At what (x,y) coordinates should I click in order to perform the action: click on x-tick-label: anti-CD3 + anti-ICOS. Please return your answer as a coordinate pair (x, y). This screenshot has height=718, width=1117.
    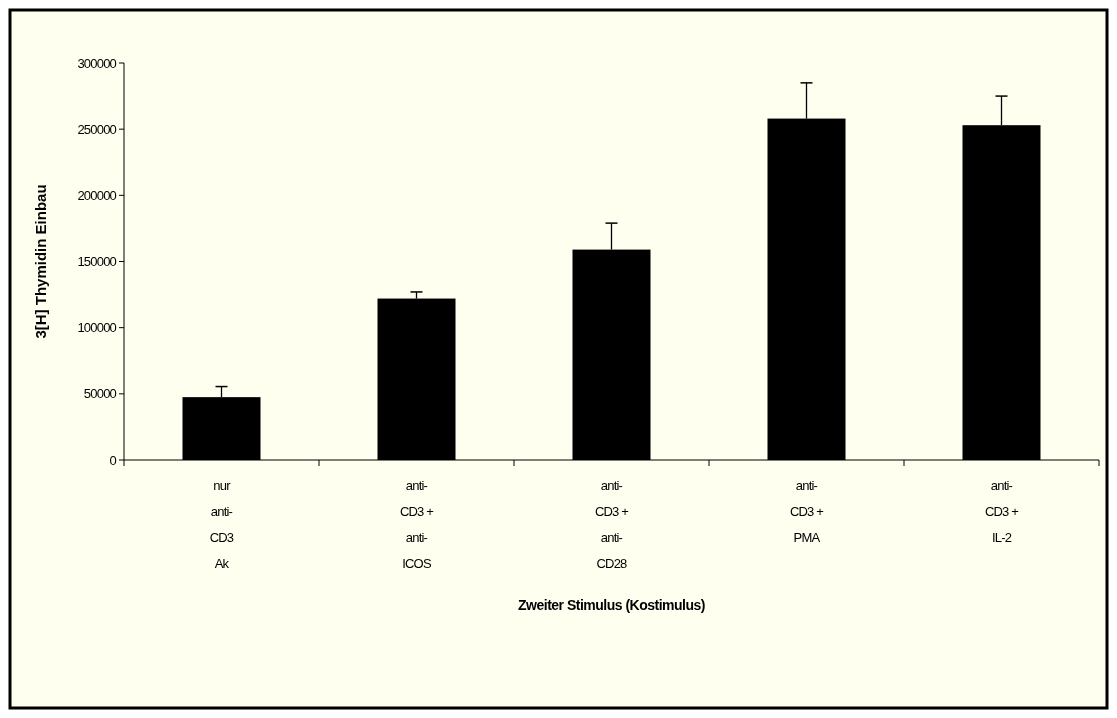
    Looking at the image, I should click on (416, 524).